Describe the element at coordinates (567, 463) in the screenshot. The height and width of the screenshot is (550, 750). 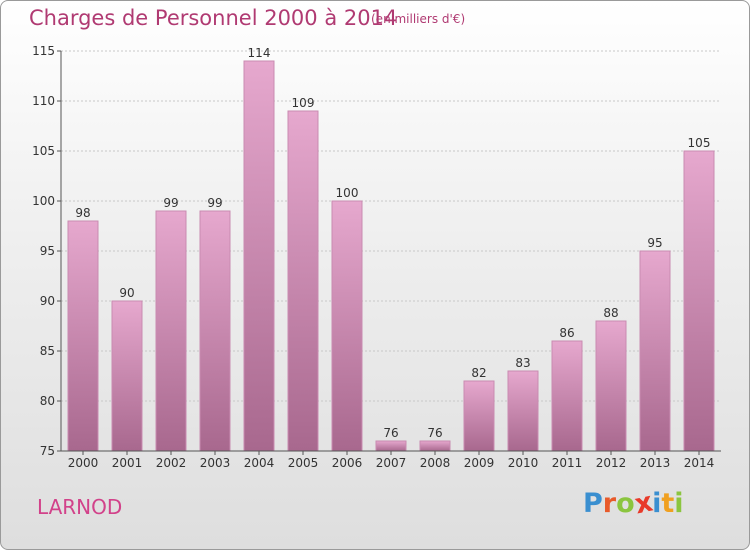
I see `x-tick-label: 2011` at that location.